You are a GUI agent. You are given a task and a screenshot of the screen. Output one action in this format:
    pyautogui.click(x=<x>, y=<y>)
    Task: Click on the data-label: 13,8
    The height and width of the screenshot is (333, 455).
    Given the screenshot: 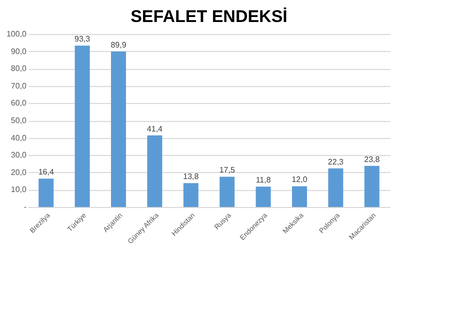 What is the action you would take?
    pyautogui.click(x=191, y=177)
    